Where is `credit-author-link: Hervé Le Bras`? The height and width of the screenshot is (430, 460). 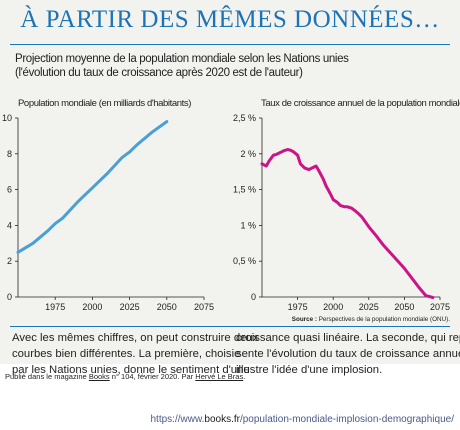
credit-author-link: Hervé Le Bras is located at coordinates (219, 376).